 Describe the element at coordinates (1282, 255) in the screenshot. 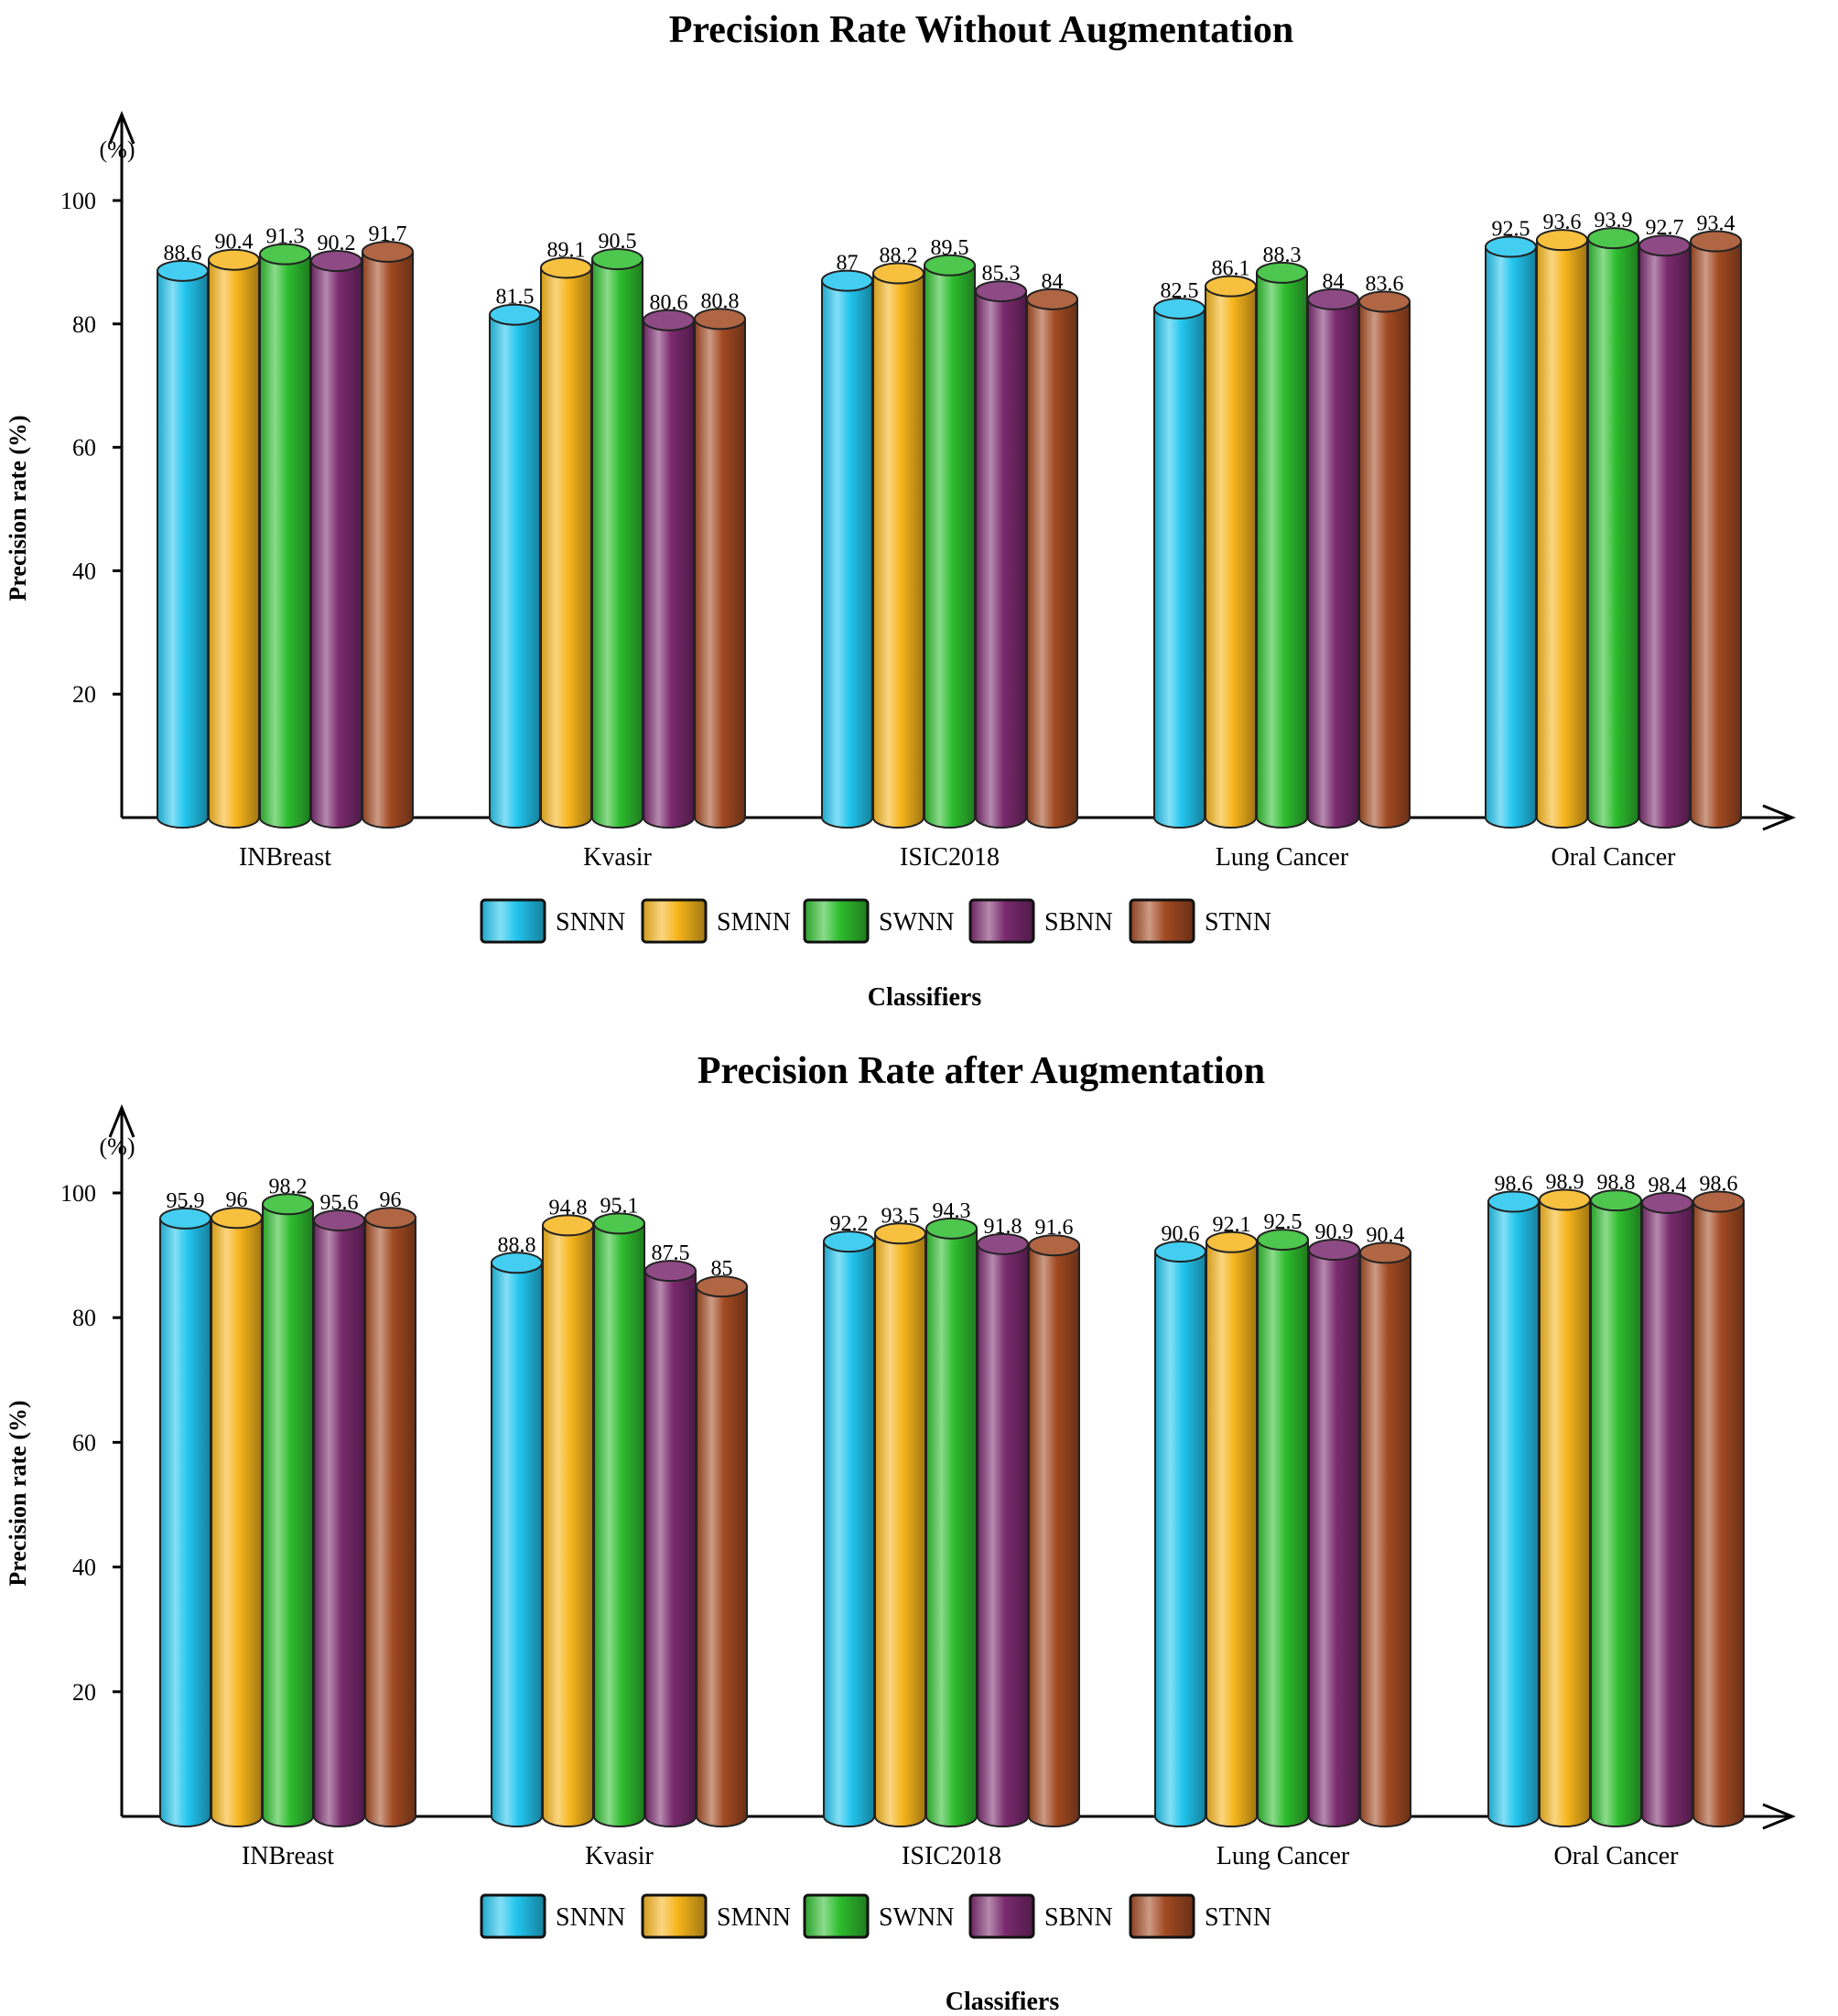

I see `data-label: 88.3` at that location.